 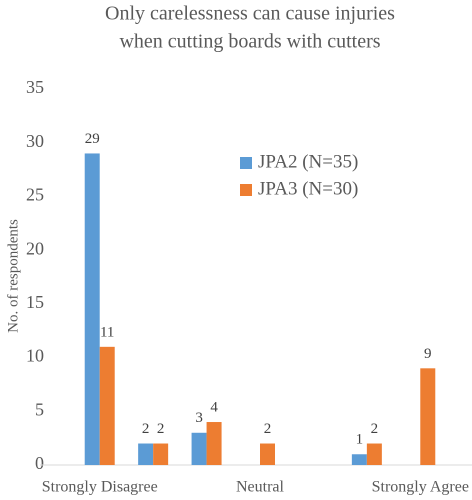 What do you see at coordinates (35, 87) in the screenshot?
I see `y-tick-label: 35` at bounding box center [35, 87].